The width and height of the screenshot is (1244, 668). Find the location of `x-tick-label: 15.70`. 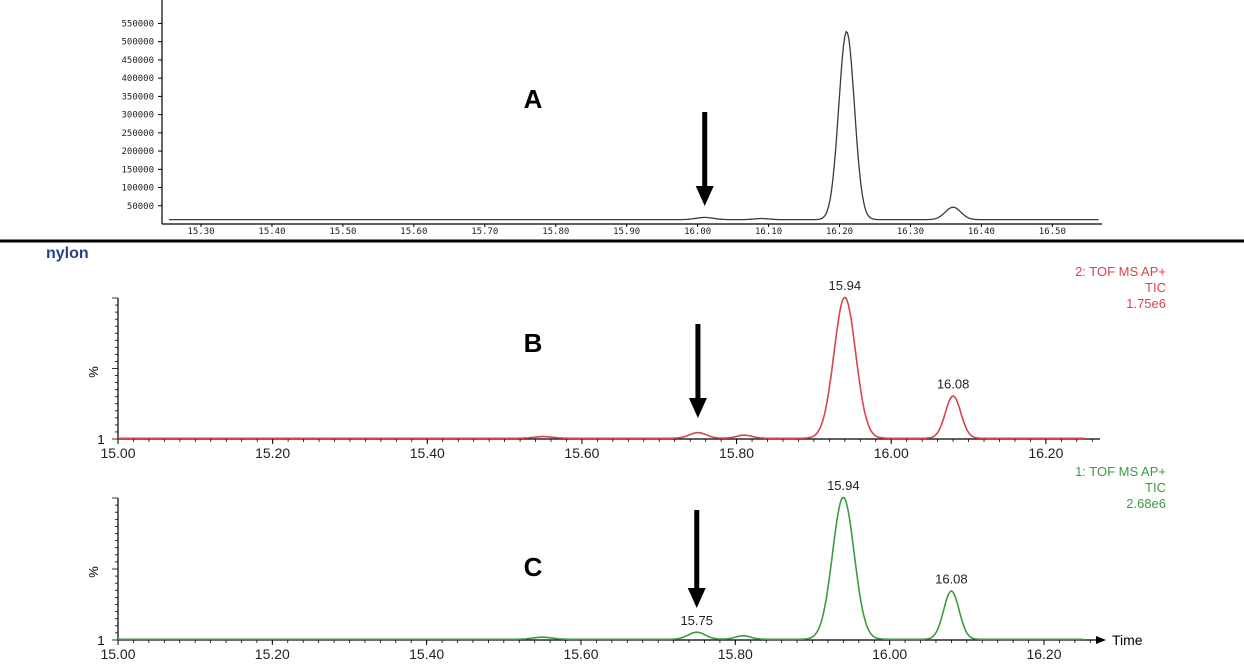

x-tick-label: 15.70 is located at coordinates (484, 232).